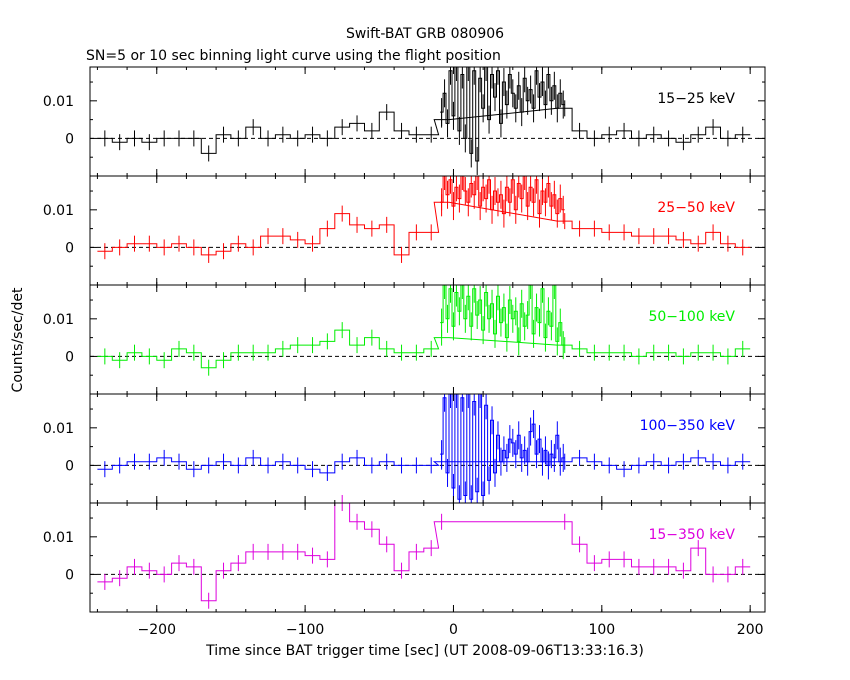 The width and height of the screenshot is (850, 680). What do you see at coordinates (305, 630) in the screenshot?
I see `x-tick-label: −100` at bounding box center [305, 630].